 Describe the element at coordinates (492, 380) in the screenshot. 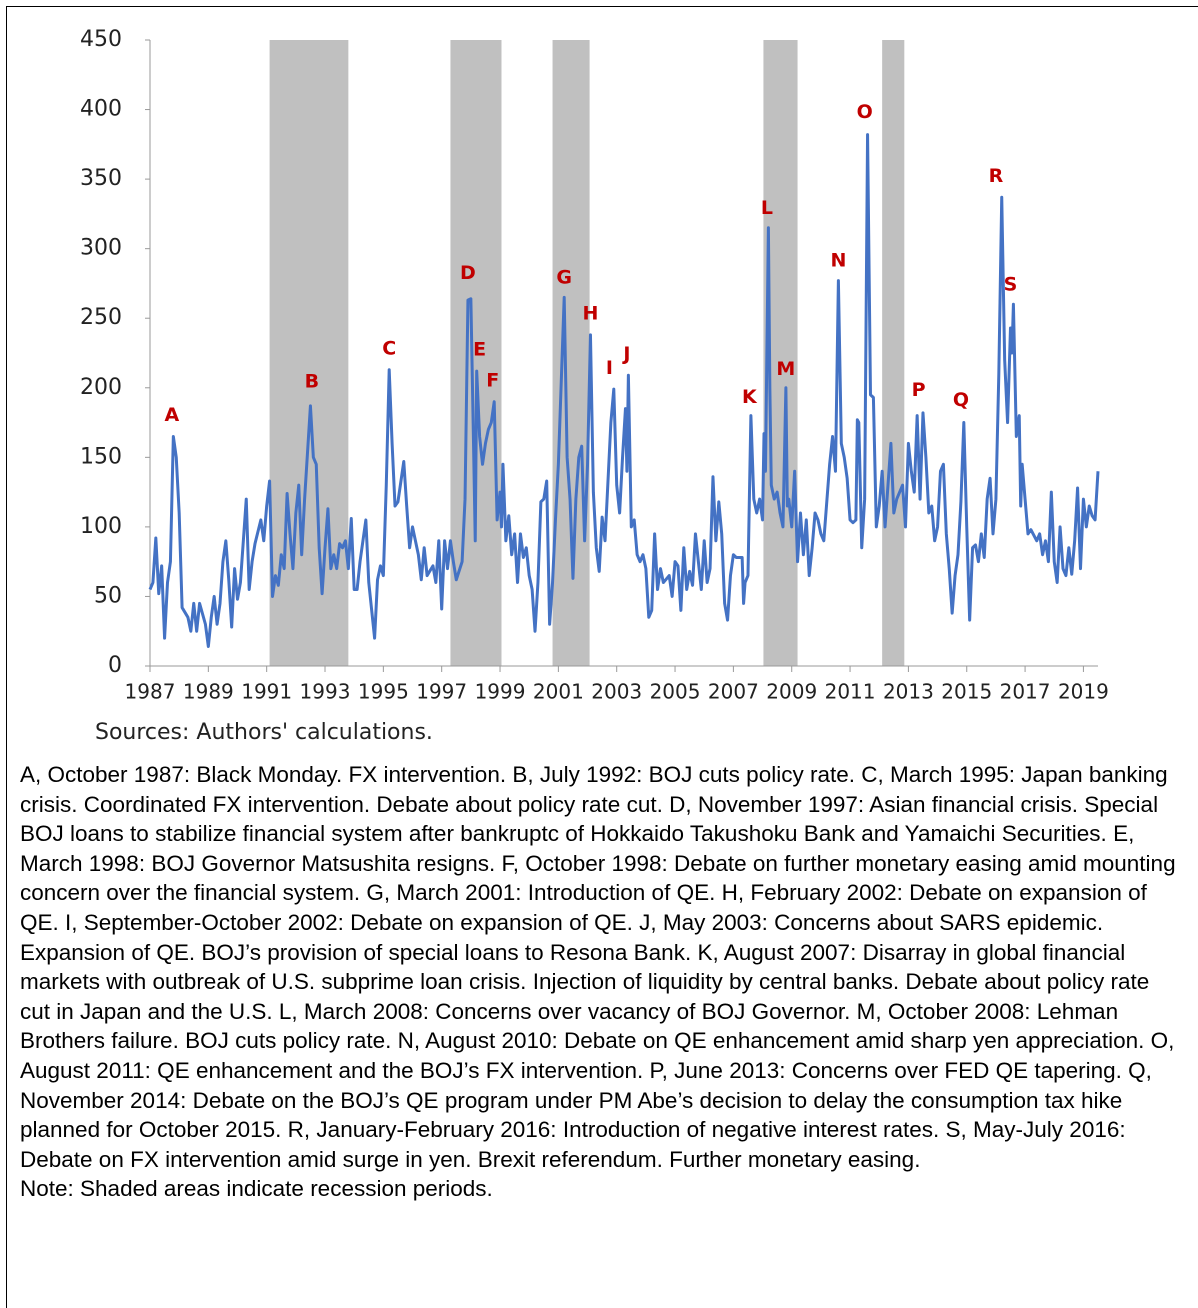

I see `event-label: F` at that location.